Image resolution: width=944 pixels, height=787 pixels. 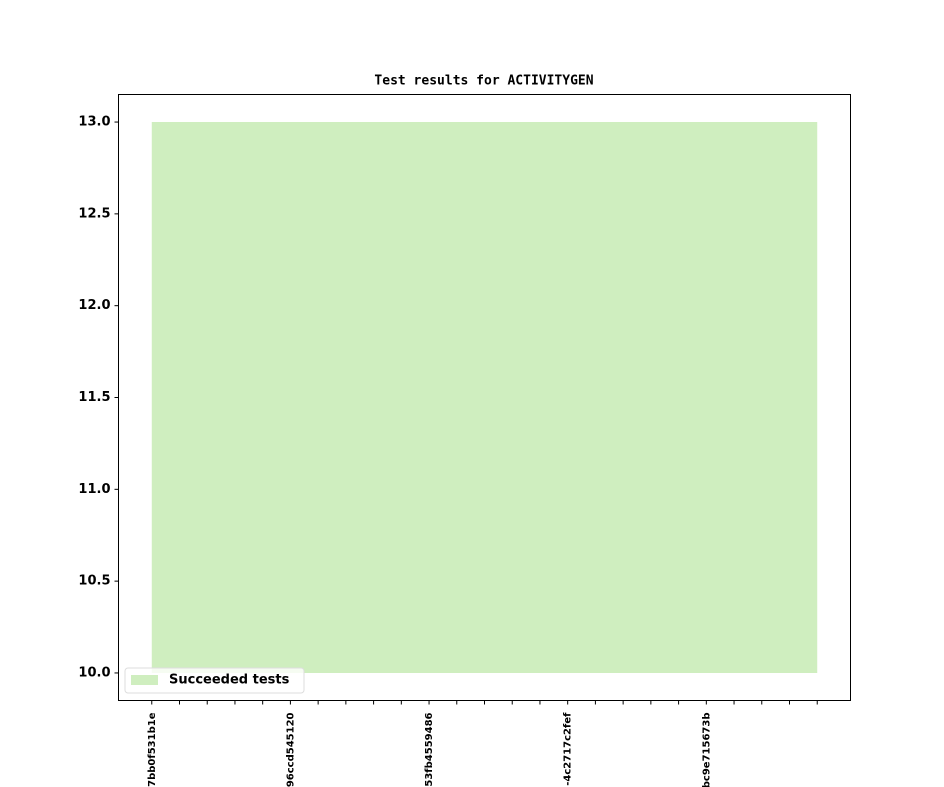 What do you see at coordinates (94, 122) in the screenshot?
I see `y-tick-label: 13.0` at bounding box center [94, 122].